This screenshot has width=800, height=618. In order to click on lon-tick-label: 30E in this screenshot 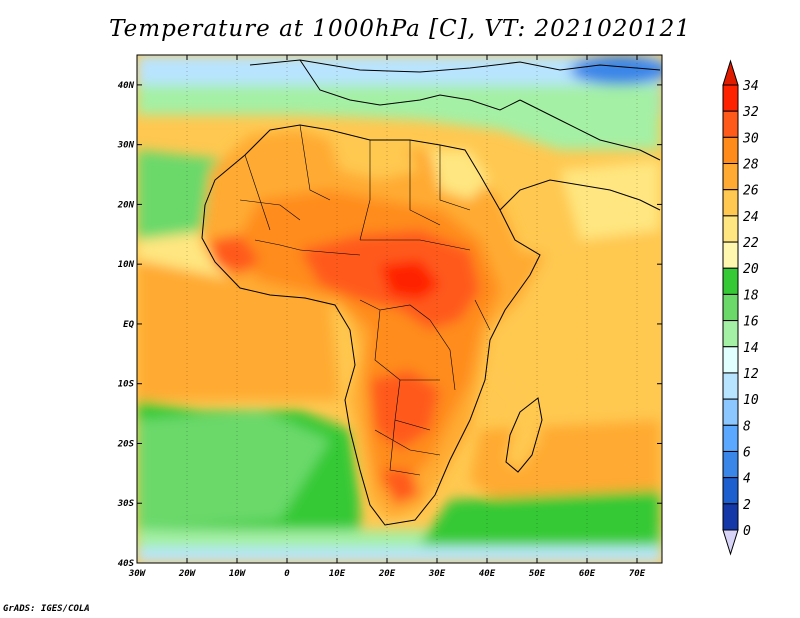, I will do `click(437, 574)`.